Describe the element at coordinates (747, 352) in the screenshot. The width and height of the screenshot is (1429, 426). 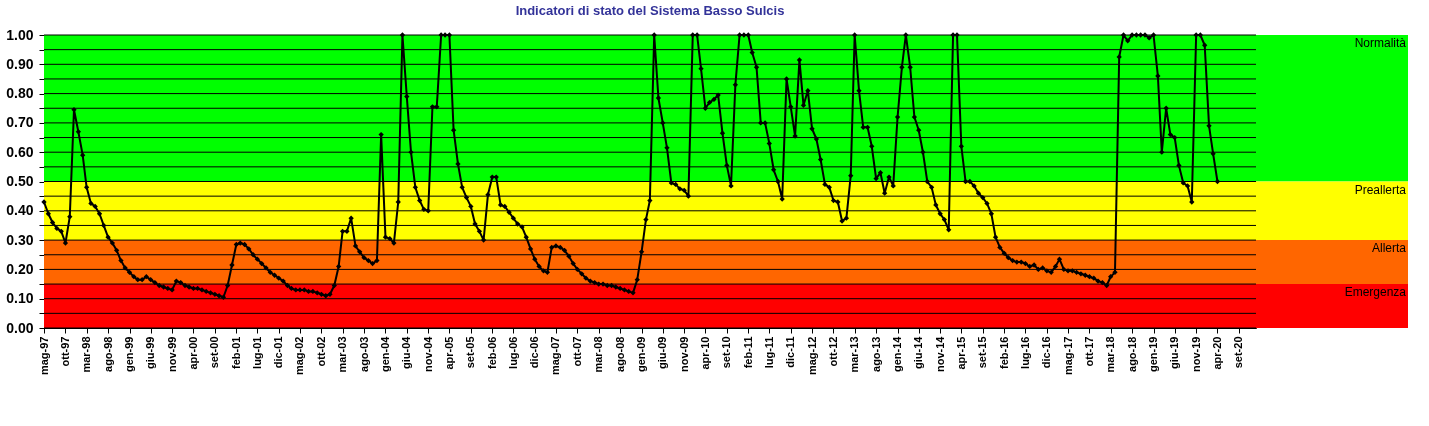
I see `x-tick-label: feb-11` at that location.